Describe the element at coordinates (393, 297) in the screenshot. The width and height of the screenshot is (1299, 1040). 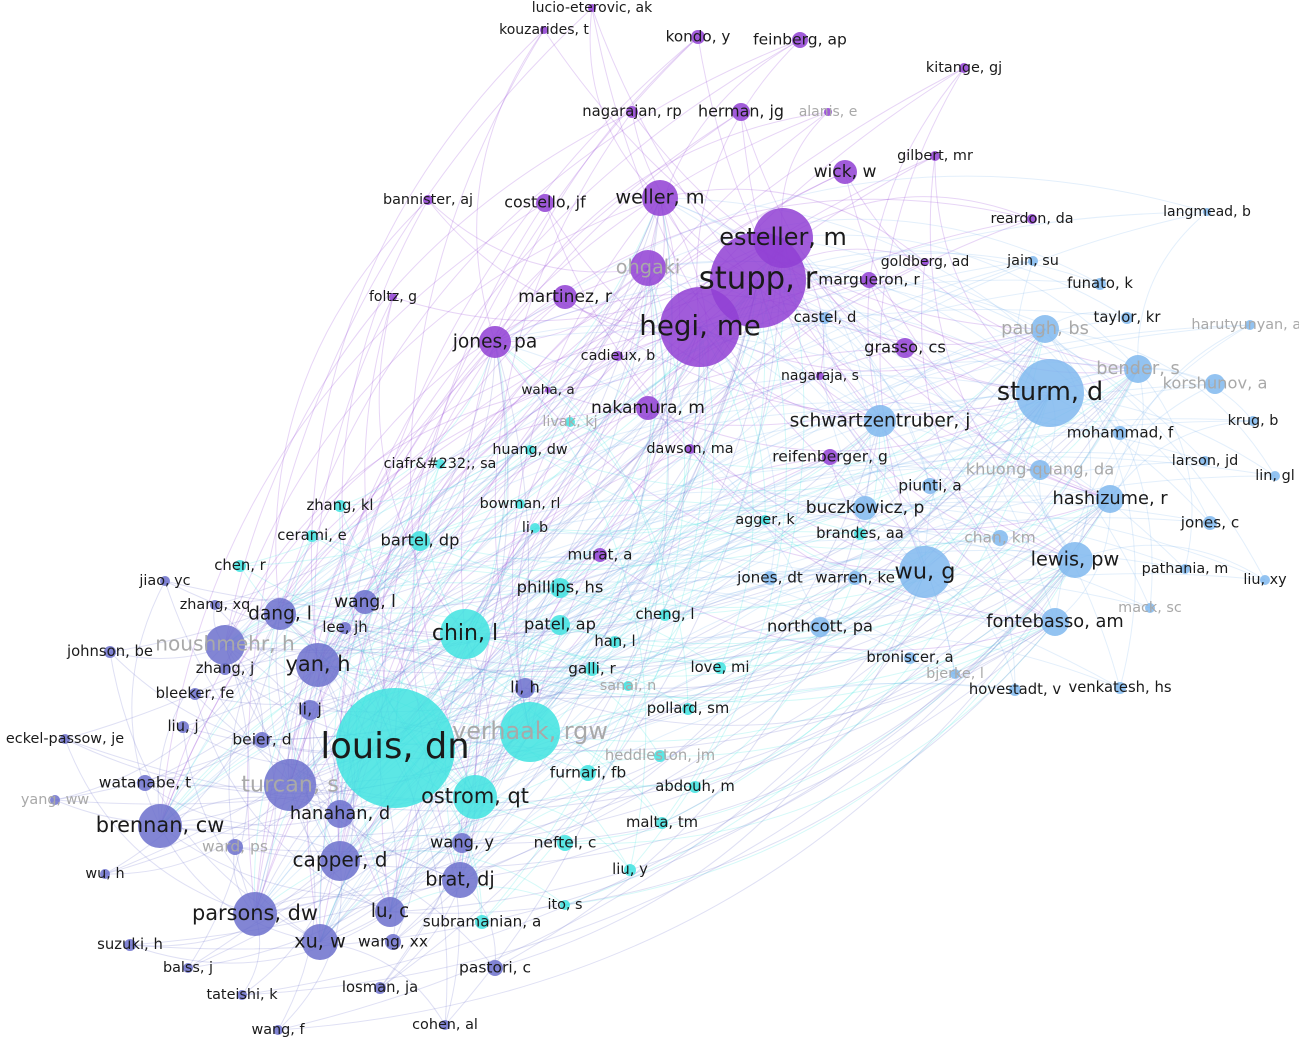
I see `node-label: foltz, g` at that location.